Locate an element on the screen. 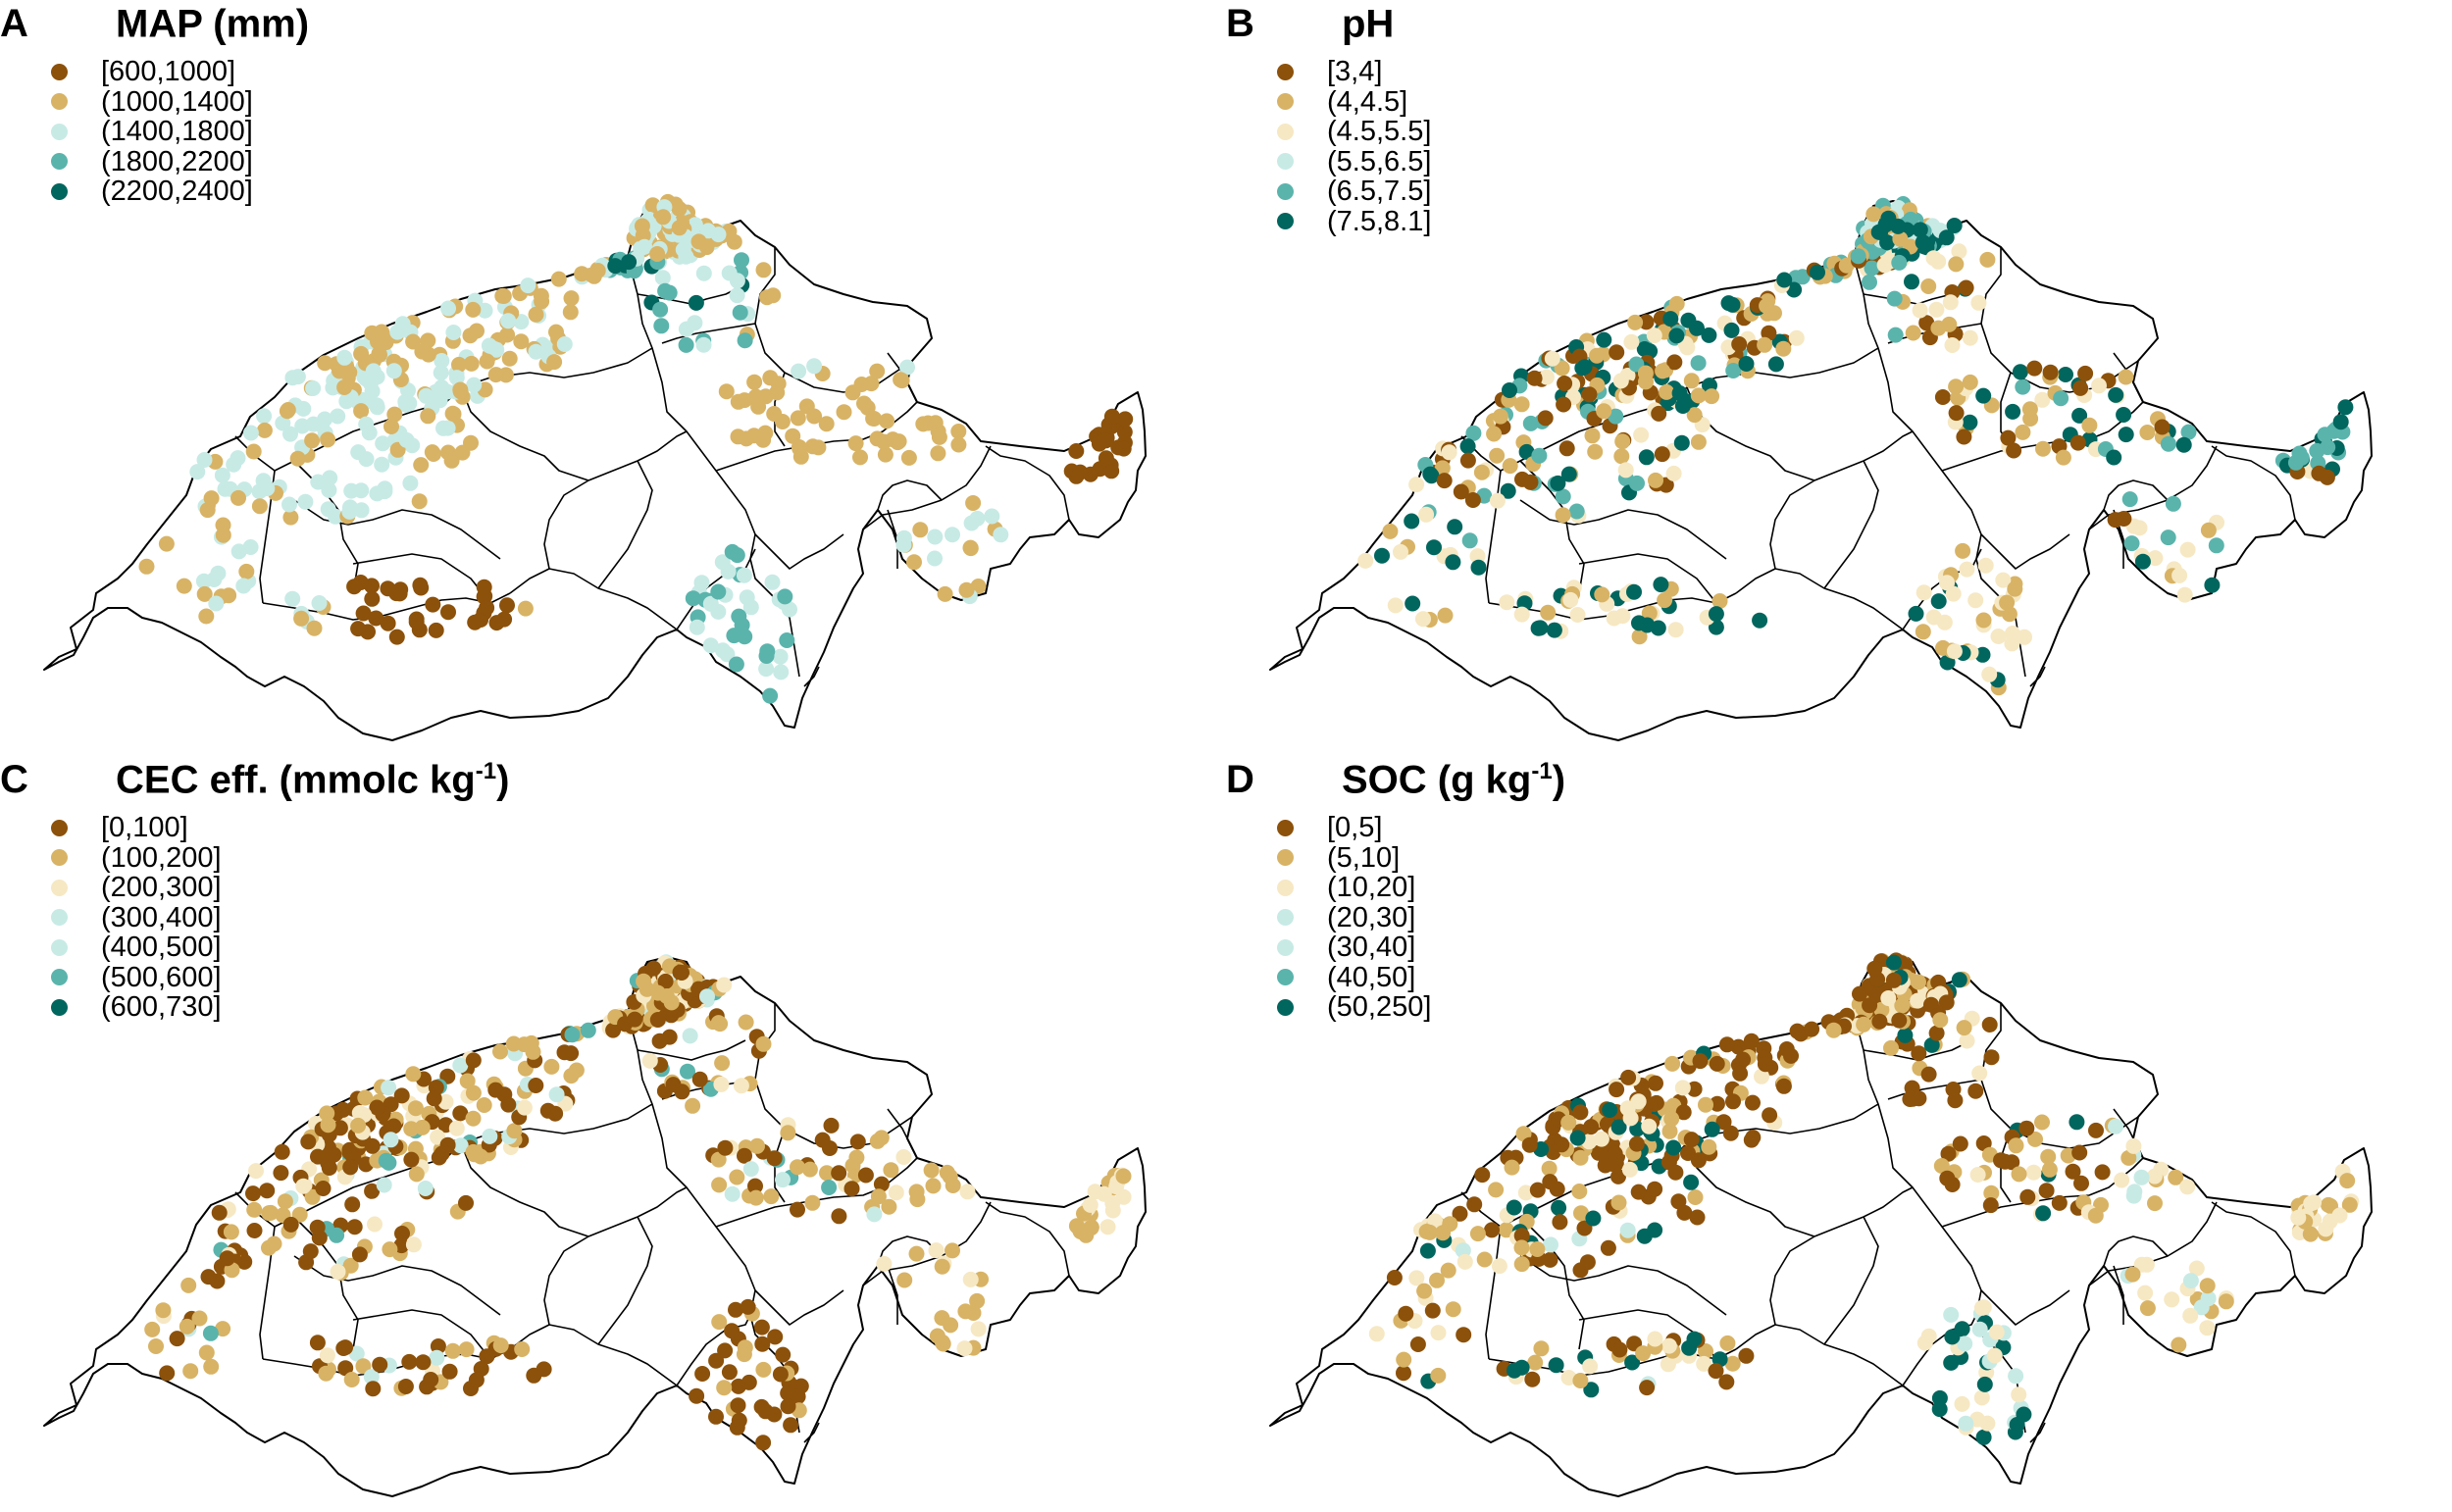 The image size is (2452, 1512). legend-label: [0,5] is located at coordinates (1355, 828).